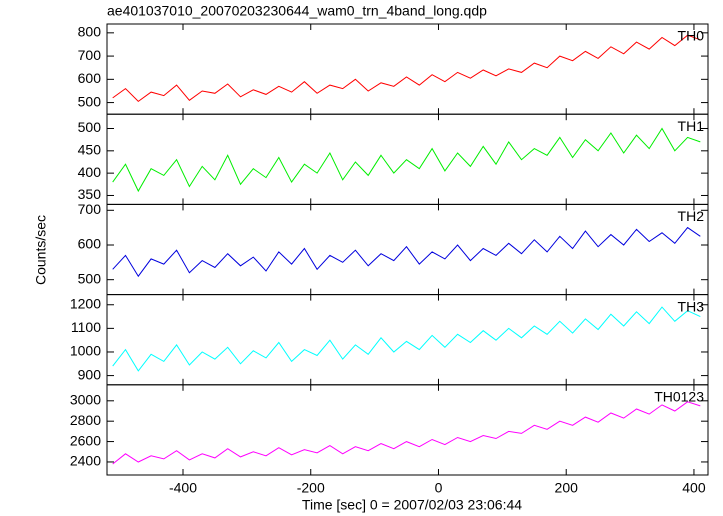 The image size is (723, 516). What do you see at coordinates (85, 400) in the screenshot?
I see `y-tick-label: 3000` at bounding box center [85, 400].